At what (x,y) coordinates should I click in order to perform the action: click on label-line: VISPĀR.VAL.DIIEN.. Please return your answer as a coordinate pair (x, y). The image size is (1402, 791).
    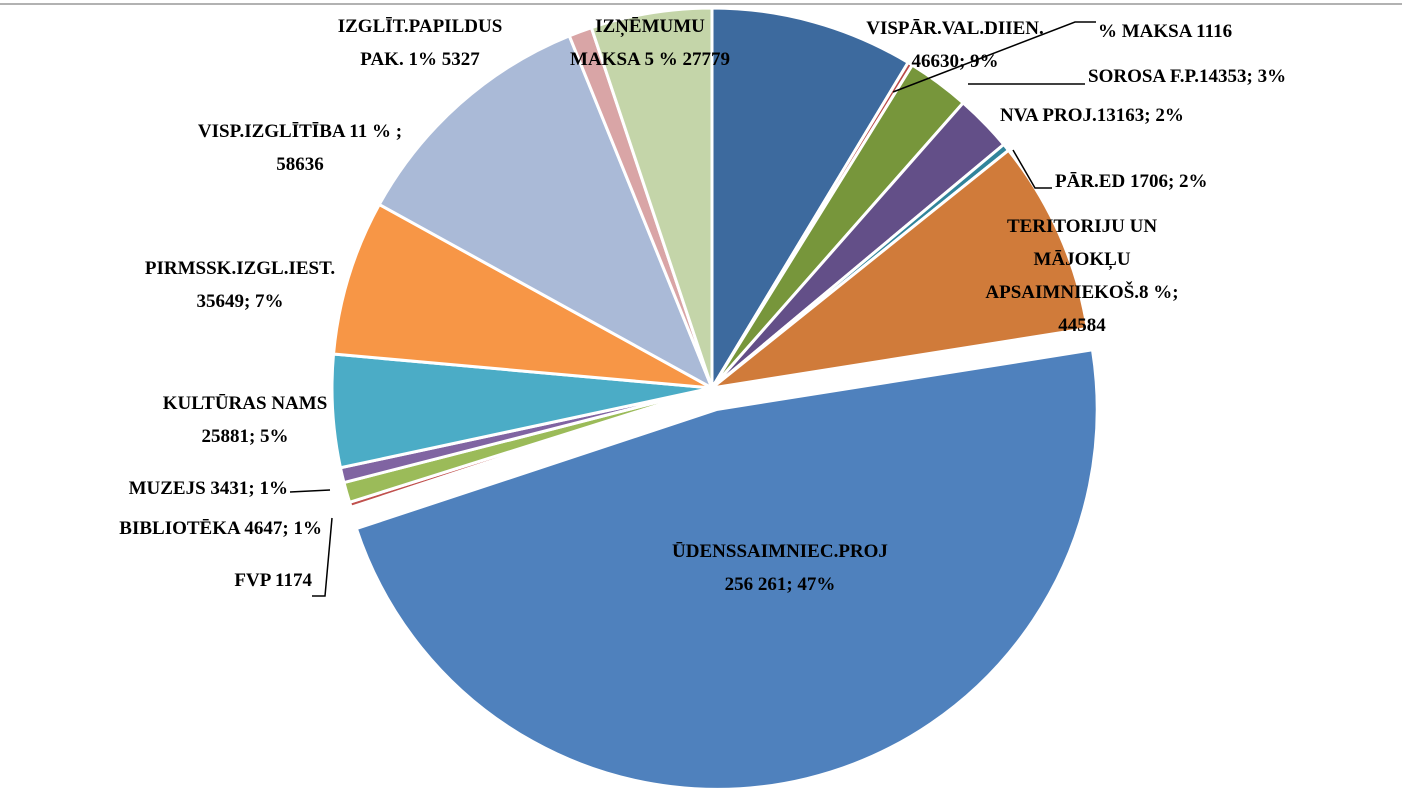
    Looking at the image, I should click on (955, 28).